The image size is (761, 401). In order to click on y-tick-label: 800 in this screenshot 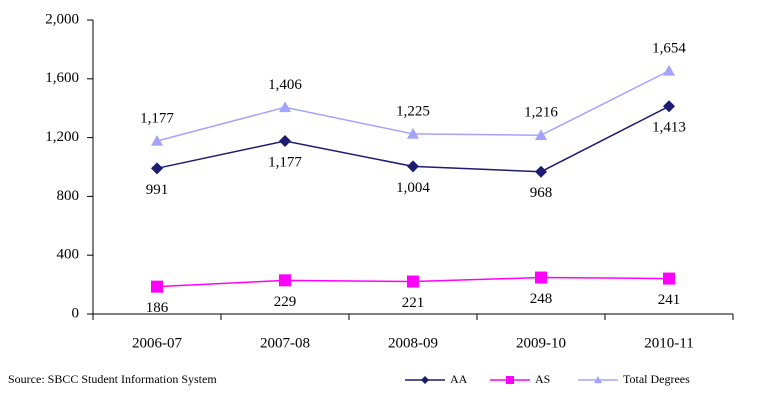, I will do `click(68, 196)`.